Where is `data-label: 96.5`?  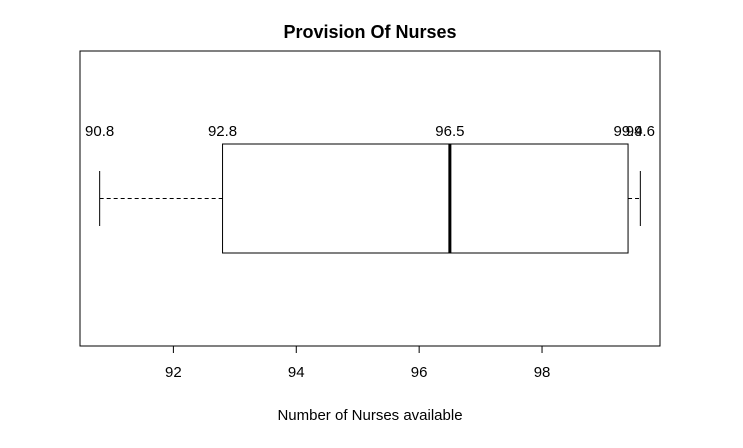 data-label: 96.5 is located at coordinates (449, 131).